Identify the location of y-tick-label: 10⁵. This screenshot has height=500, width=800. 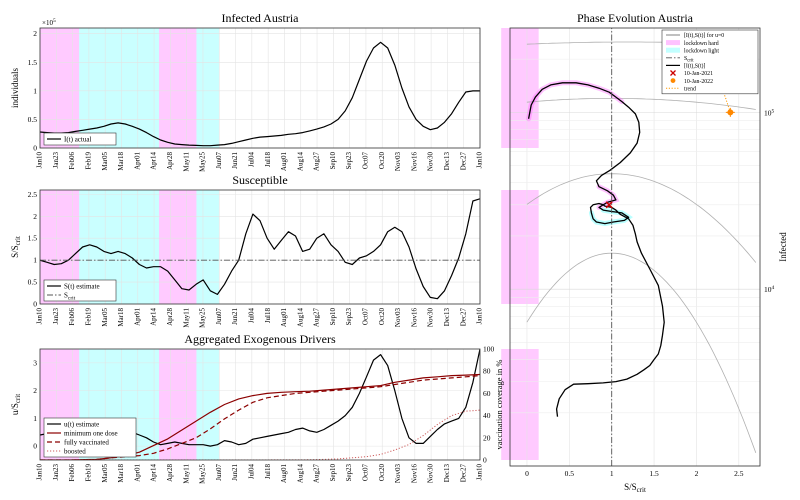
(769, 112).